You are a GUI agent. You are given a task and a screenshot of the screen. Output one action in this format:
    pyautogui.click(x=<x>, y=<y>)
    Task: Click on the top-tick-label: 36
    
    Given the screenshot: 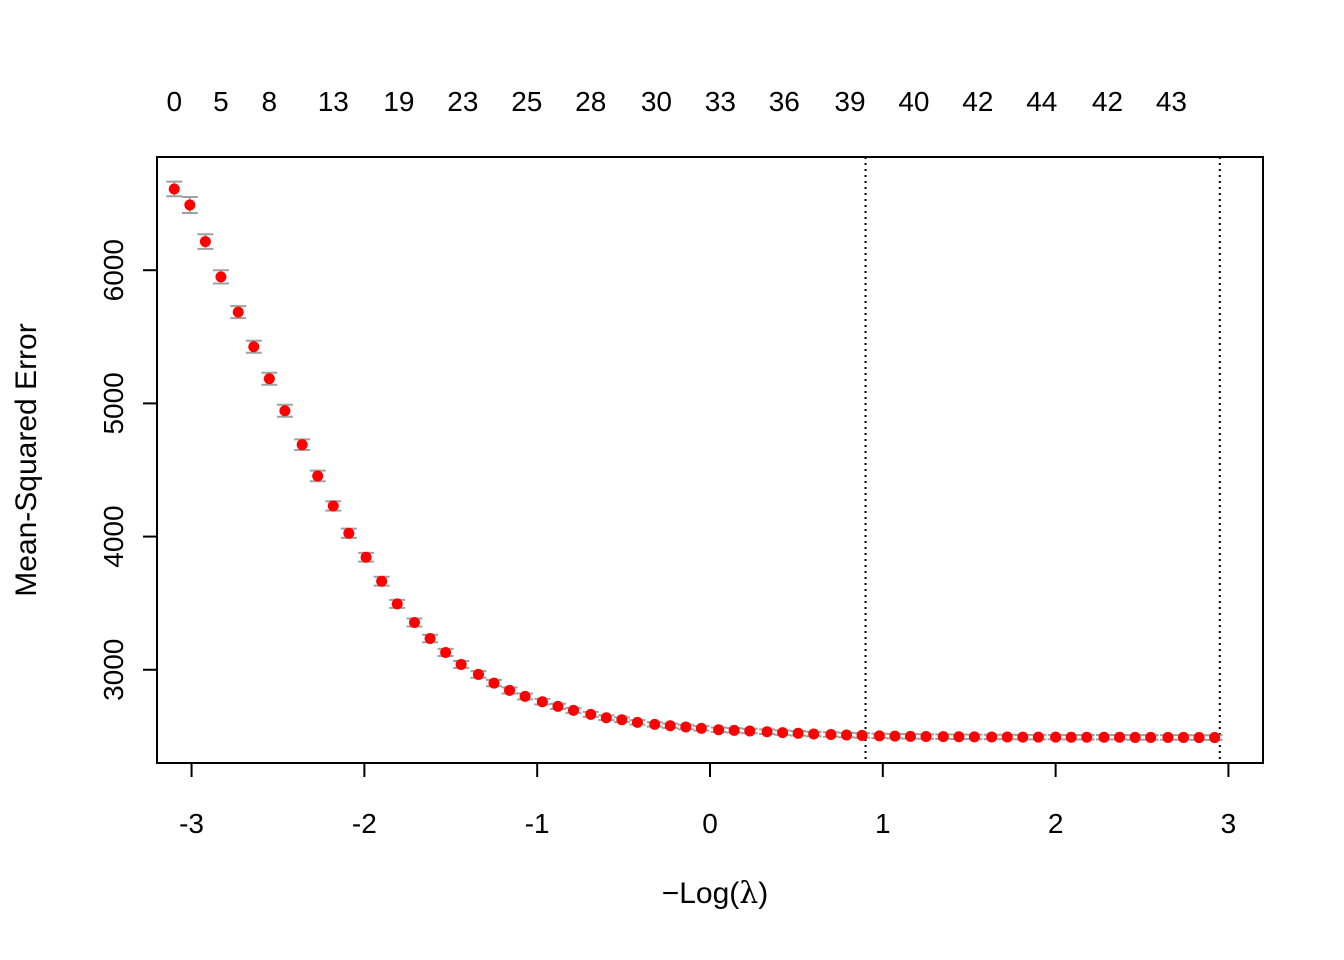 What is the action you would take?
    pyautogui.click(x=784, y=101)
    